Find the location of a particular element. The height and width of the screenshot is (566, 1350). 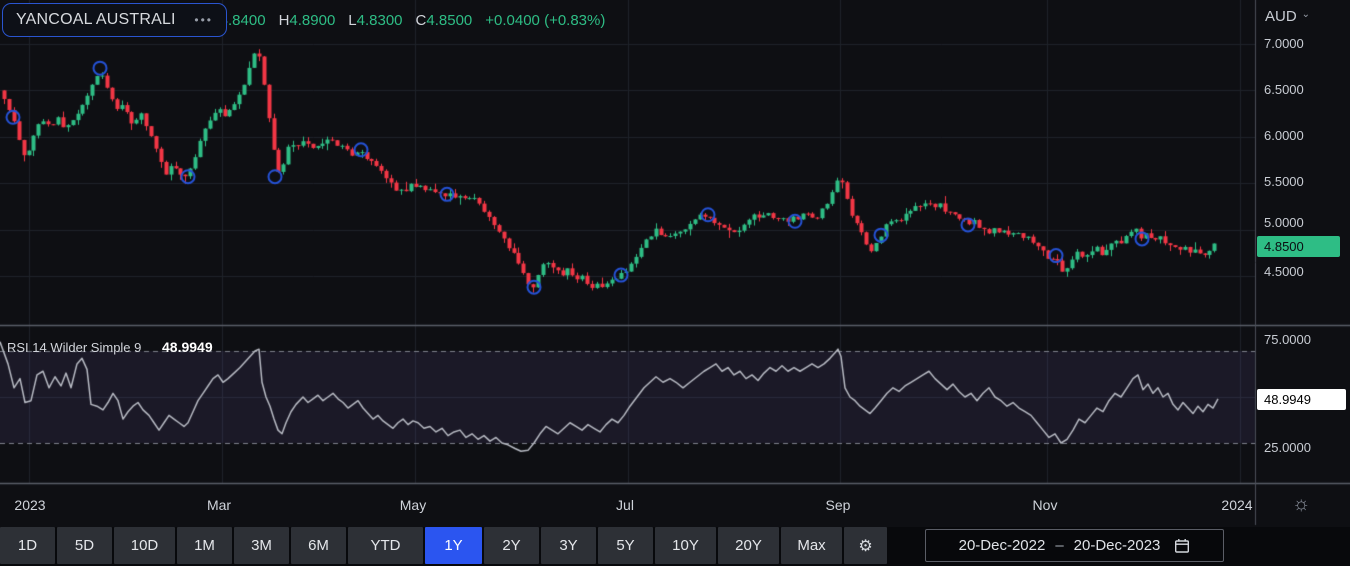

range-button-1y: 1Y is located at coordinates (453, 545).